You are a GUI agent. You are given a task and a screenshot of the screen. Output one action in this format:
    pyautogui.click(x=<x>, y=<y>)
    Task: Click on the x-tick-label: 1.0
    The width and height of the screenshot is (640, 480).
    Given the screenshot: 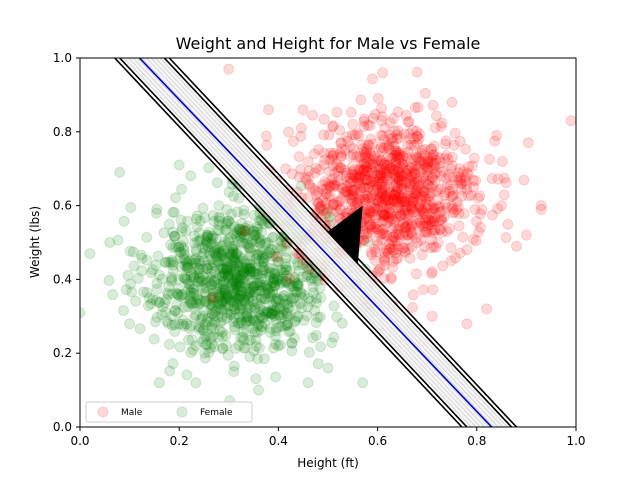 What is the action you would take?
    pyautogui.click(x=575, y=441)
    